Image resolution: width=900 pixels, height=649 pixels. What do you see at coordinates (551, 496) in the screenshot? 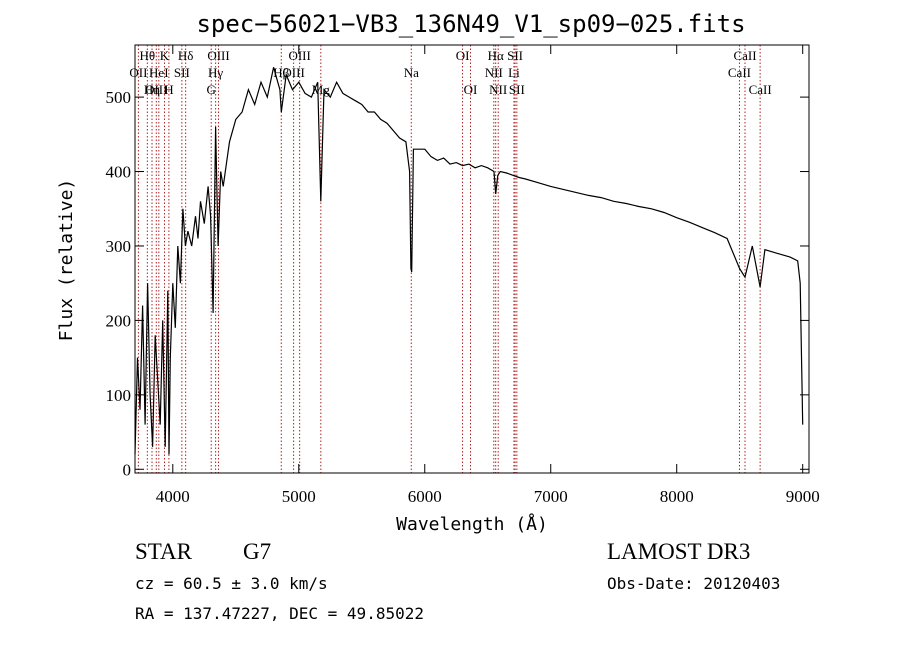
I see `x-tick-label: 7000` at bounding box center [551, 496].